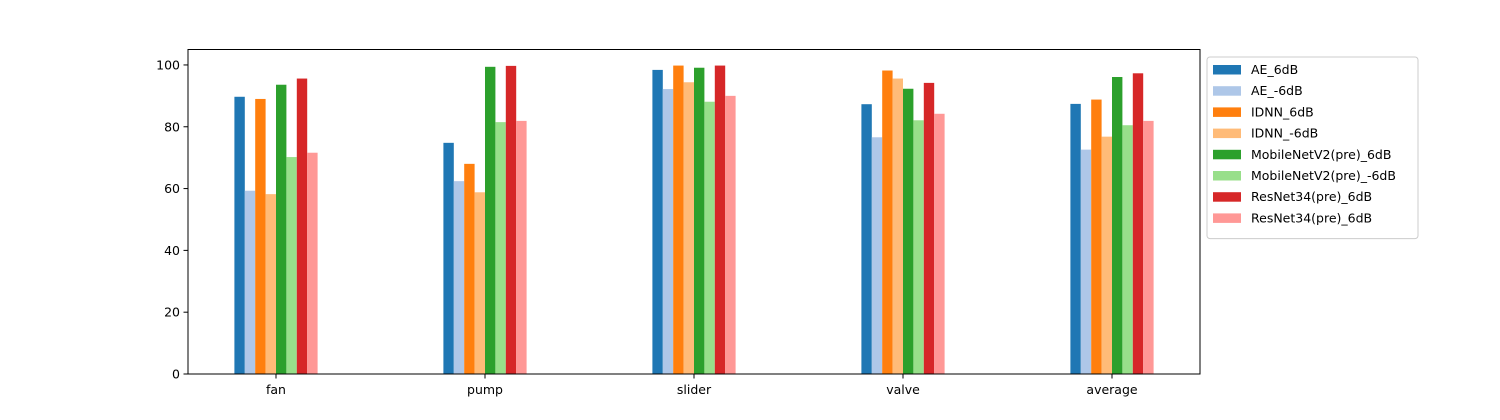  Describe the element at coordinates (1321, 154) in the screenshot. I see `legend-label-4: MobileNetV2(pre)_6dB` at that location.